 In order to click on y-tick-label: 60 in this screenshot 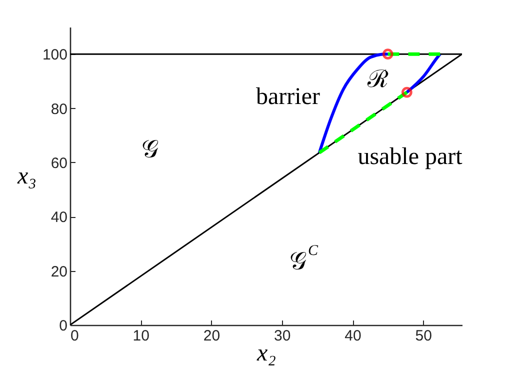, I will do `click(59, 163)`.